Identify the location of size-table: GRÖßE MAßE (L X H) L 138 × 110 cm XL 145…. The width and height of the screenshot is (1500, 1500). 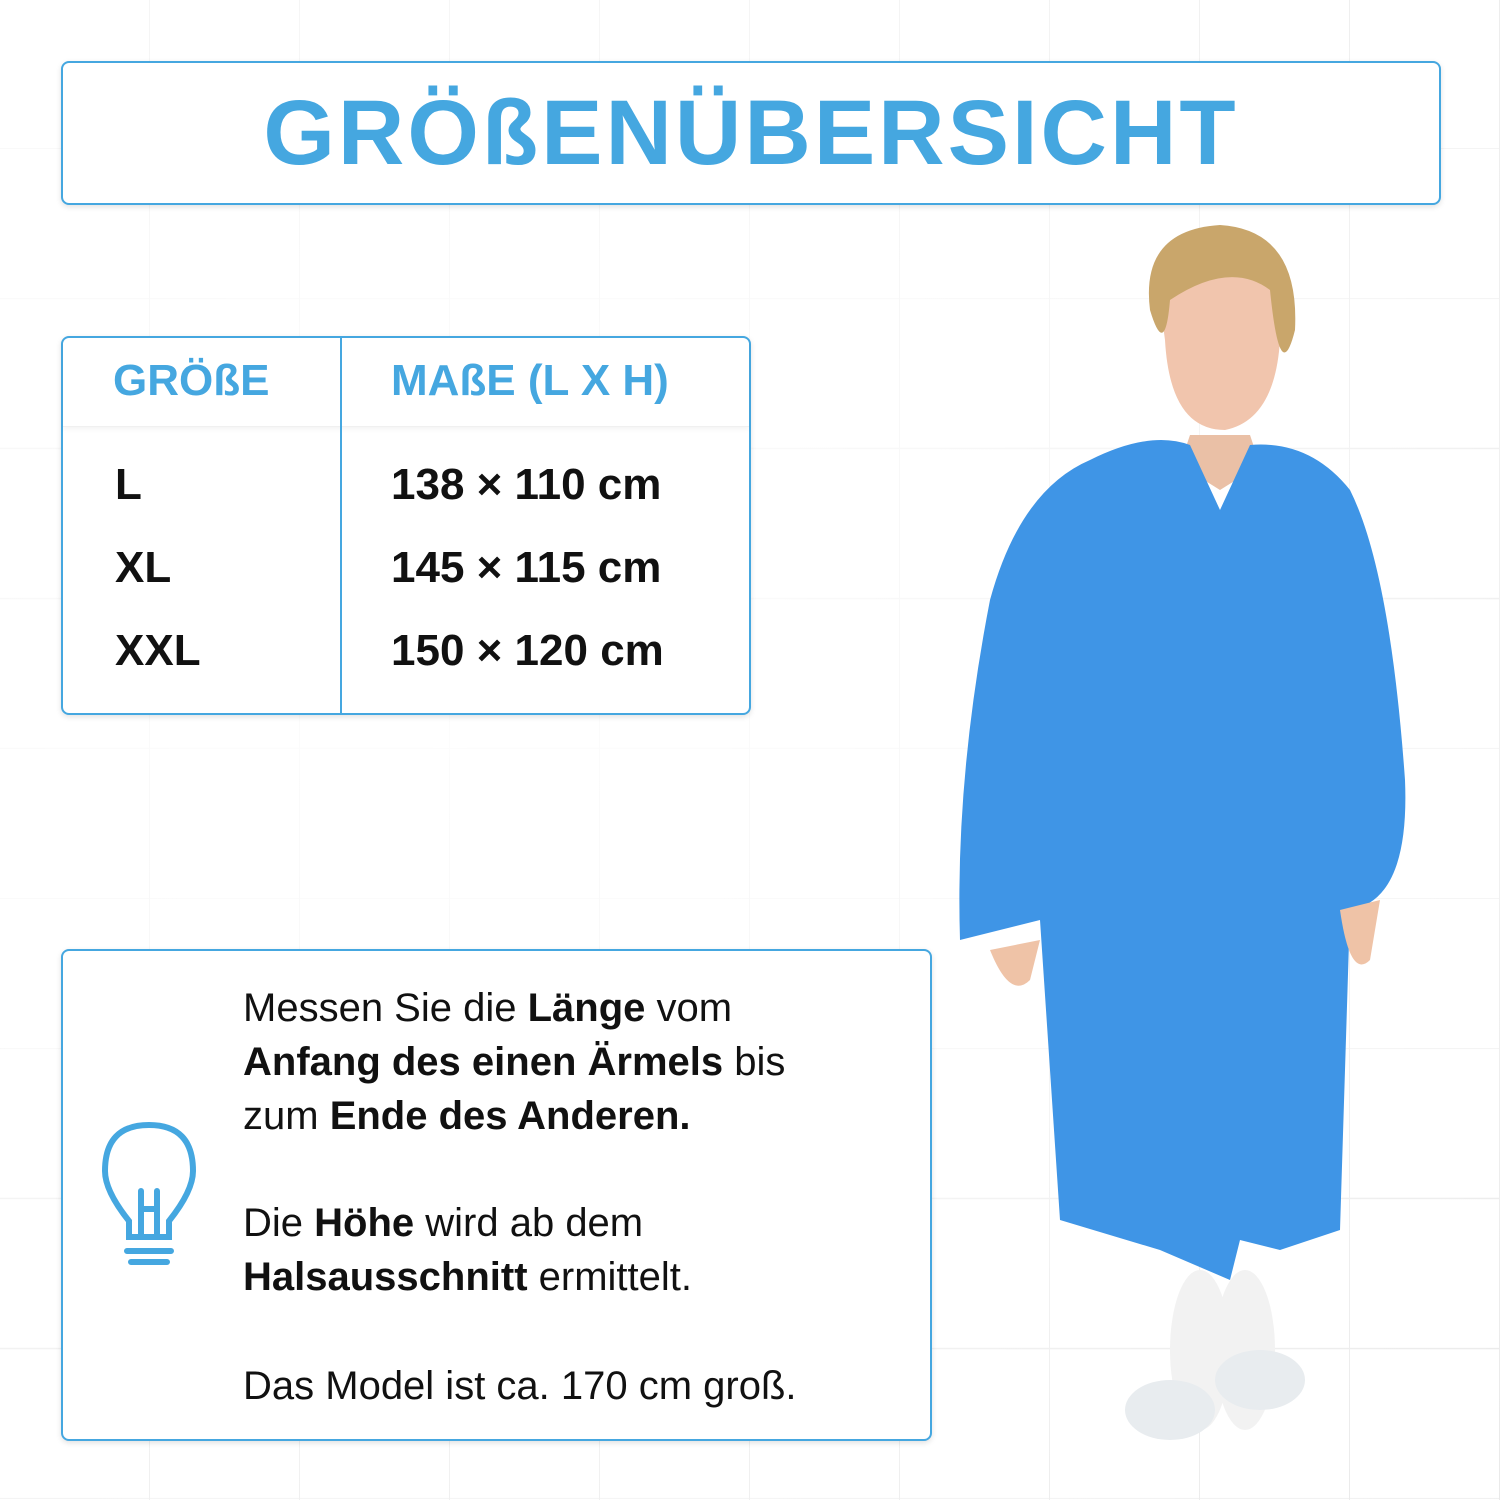
(406, 525).